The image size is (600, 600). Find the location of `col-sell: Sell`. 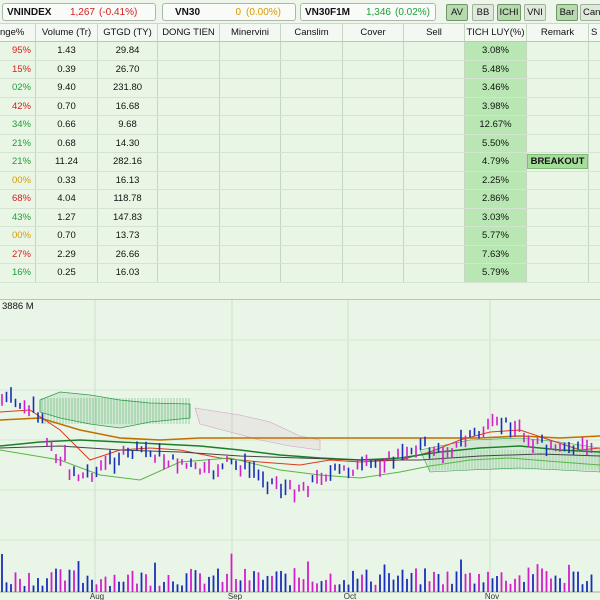

col-sell: Sell is located at coordinates (434, 32).